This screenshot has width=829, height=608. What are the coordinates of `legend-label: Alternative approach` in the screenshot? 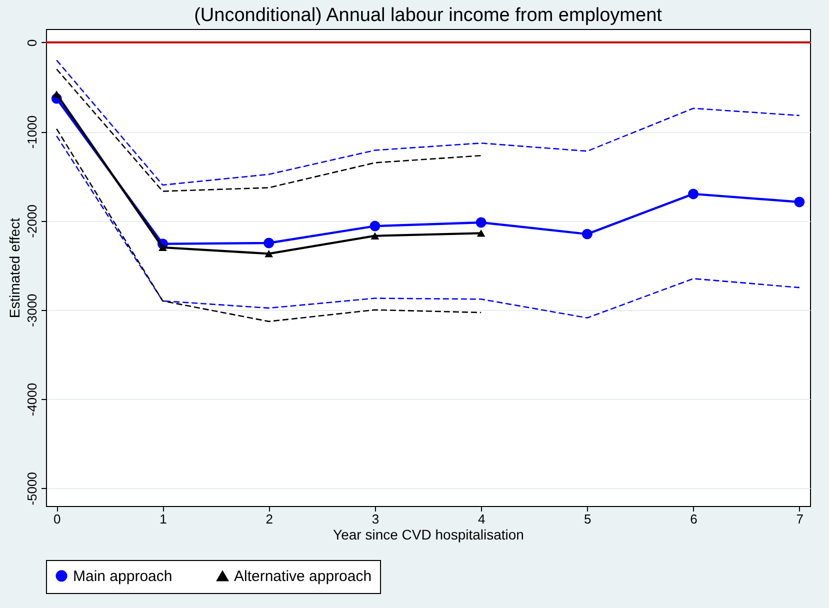 It's located at (303, 577).